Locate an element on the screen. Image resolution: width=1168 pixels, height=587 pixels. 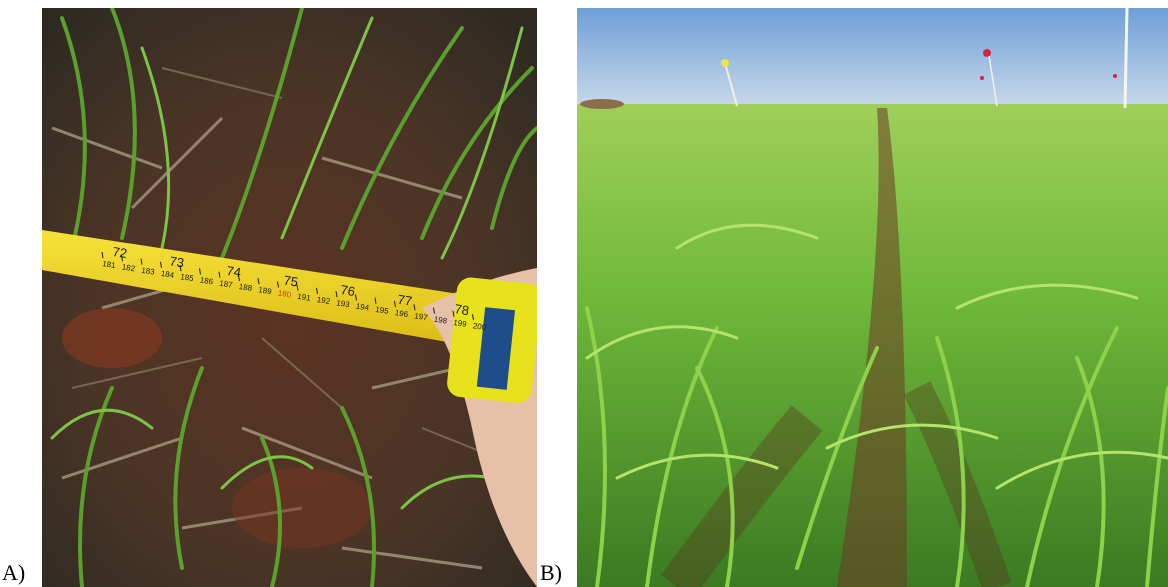
tape-inch-mark: 78 is located at coordinates (462, 309).